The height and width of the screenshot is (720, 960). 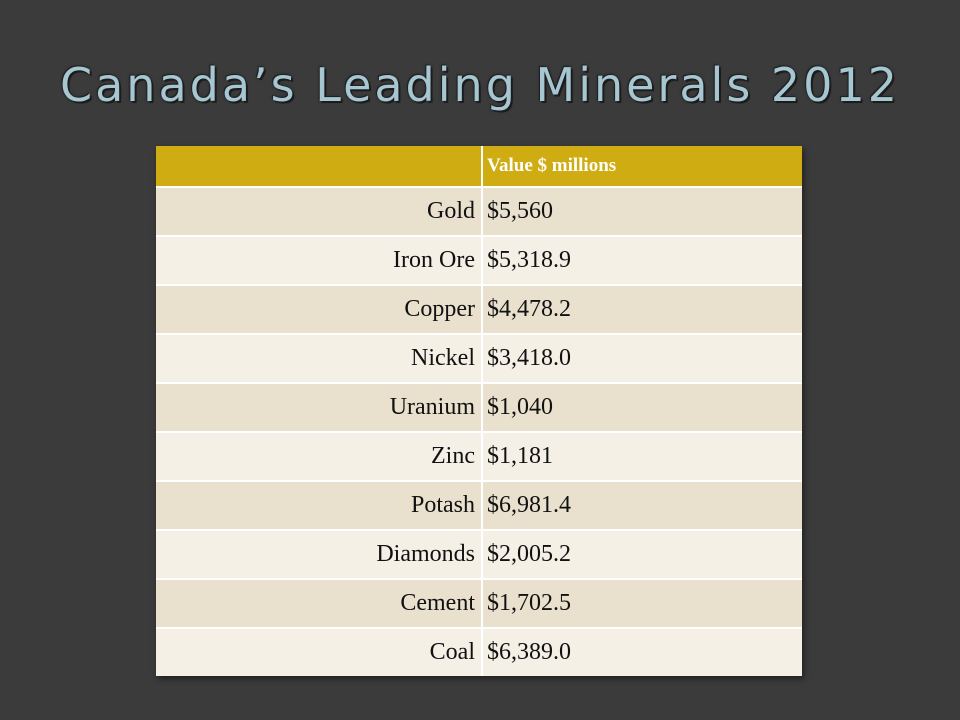 I want to click on mineral-value-cell: $5,560, so click(x=642, y=211).